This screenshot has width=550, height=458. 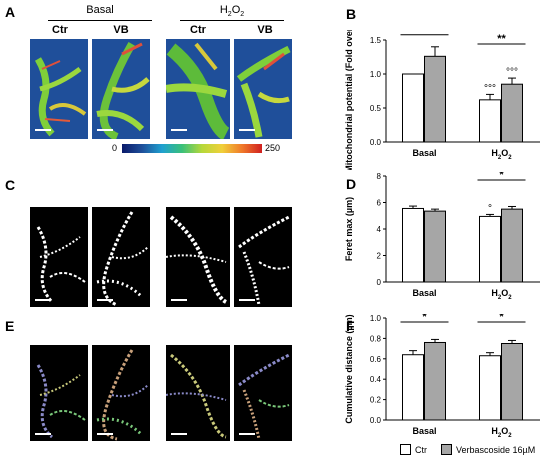 I want to click on annotation-label: °, so click(x=490, y=208).